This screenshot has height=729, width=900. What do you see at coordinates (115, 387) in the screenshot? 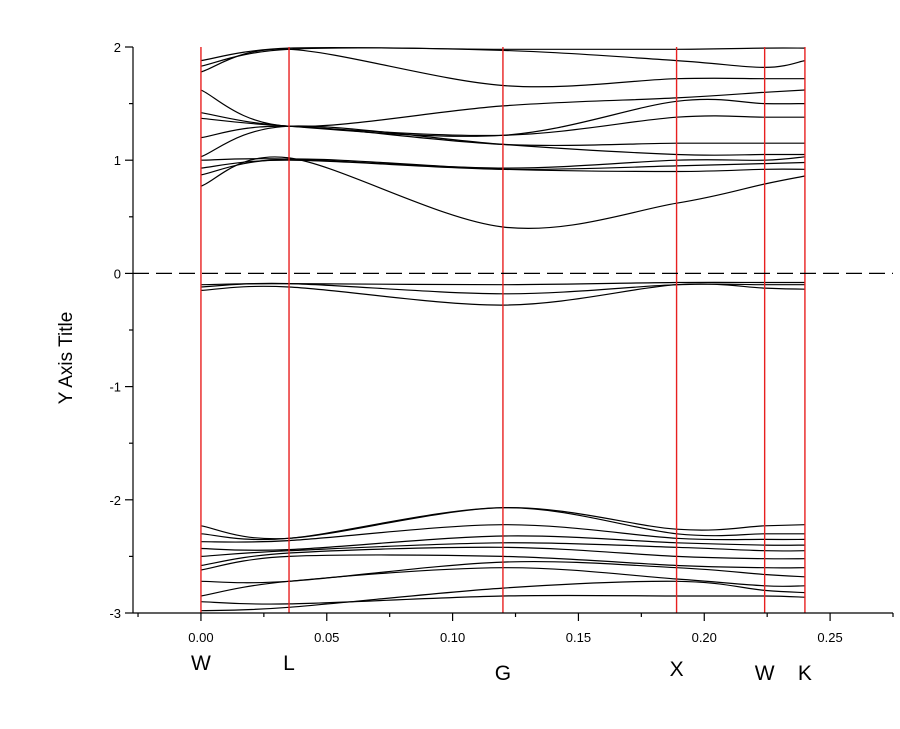
I see `y-tick-label-2: -1` at bounding box center [115, 387].